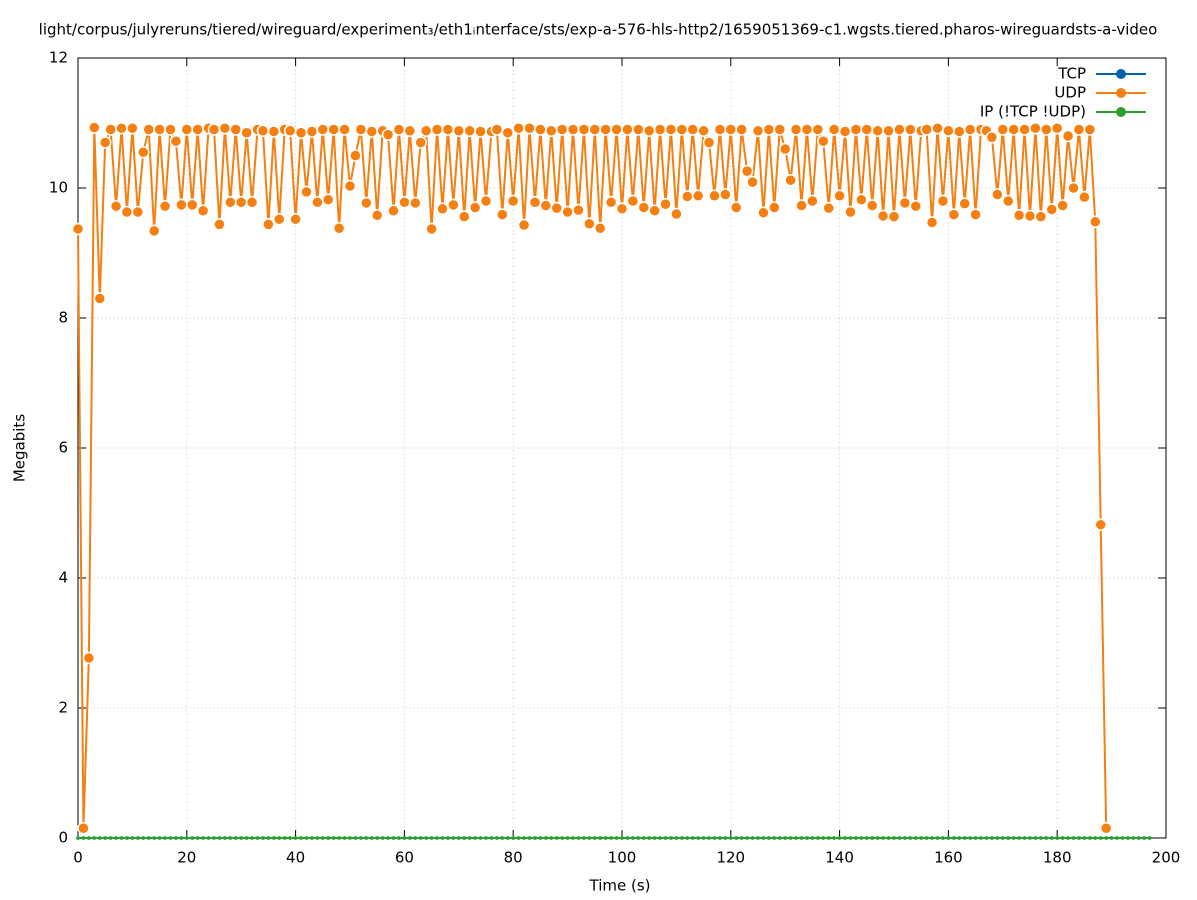  I want to click on legend-marker, so click(1121, 74).